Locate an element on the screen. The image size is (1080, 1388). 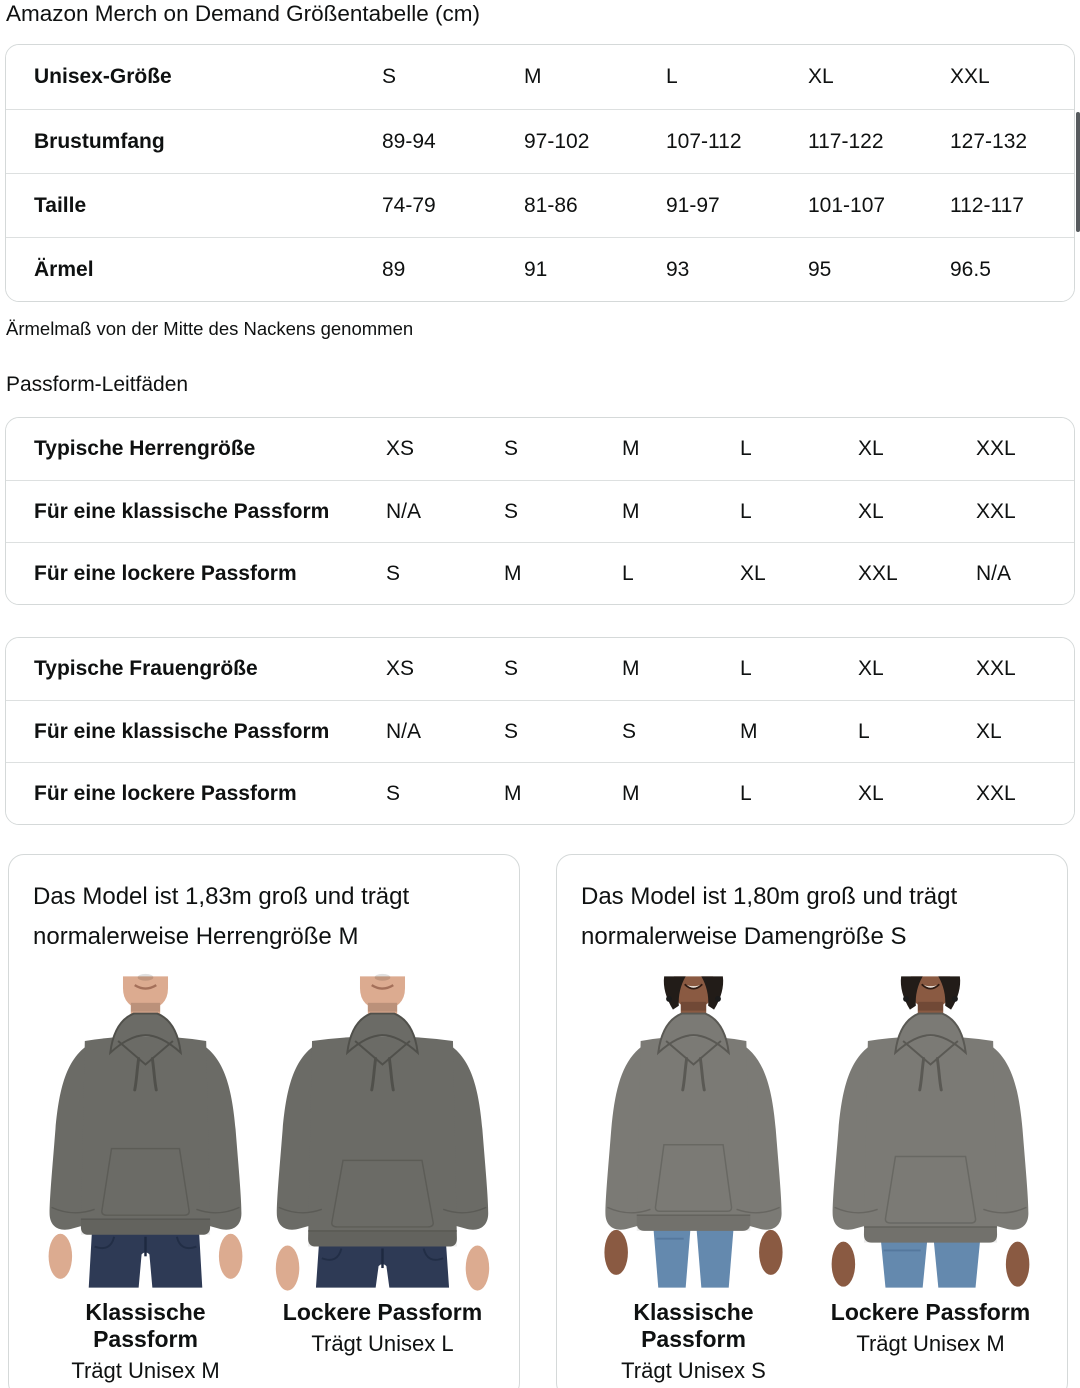
model-photo-male-loose is located at coordinates (382, 1132).